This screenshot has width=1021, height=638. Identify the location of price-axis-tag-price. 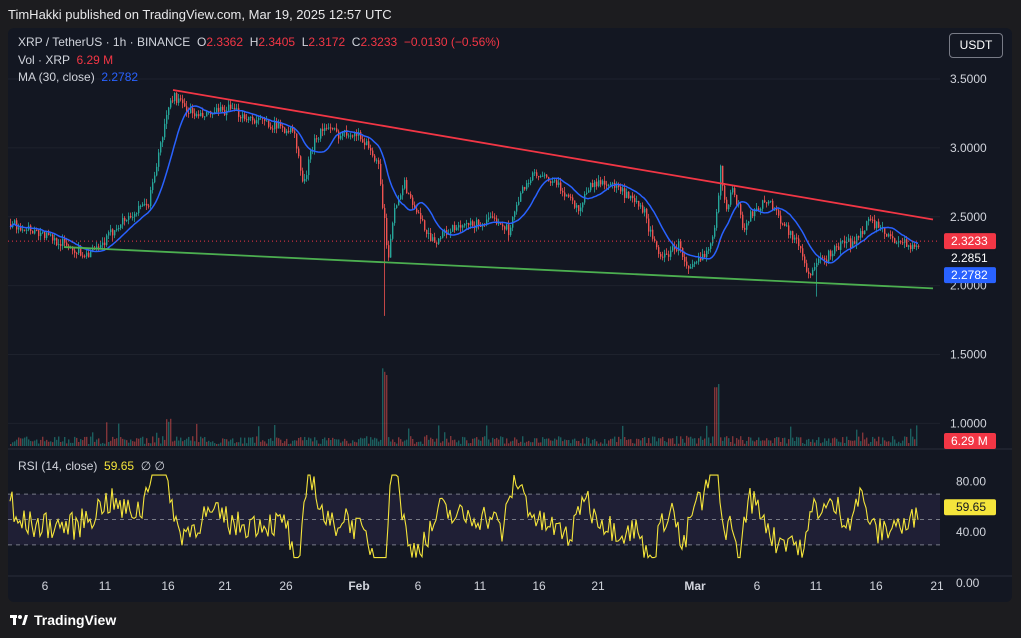
(970, 258).